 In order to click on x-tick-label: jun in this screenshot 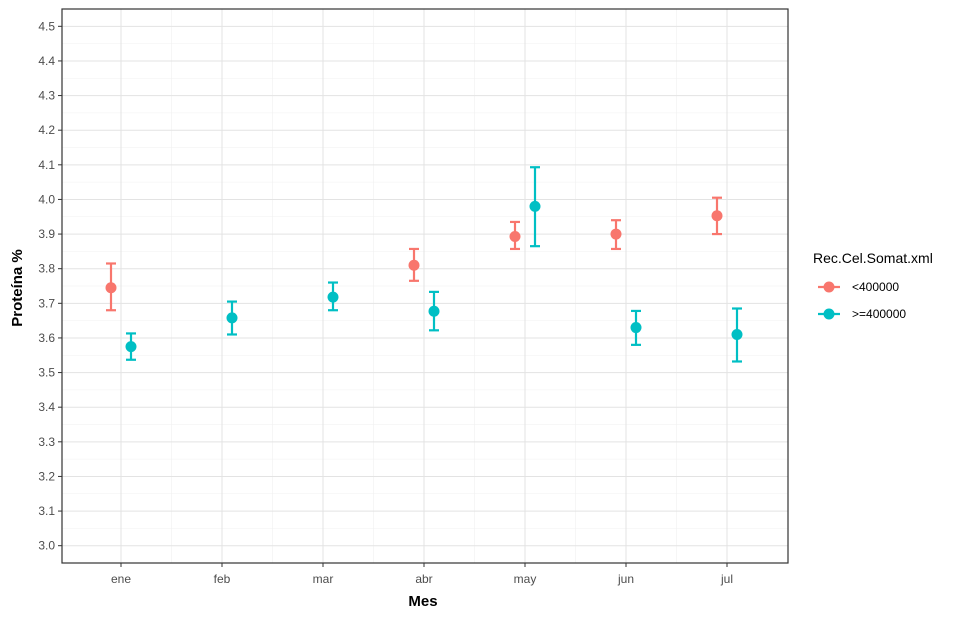, I will do `click(625, 579)`.